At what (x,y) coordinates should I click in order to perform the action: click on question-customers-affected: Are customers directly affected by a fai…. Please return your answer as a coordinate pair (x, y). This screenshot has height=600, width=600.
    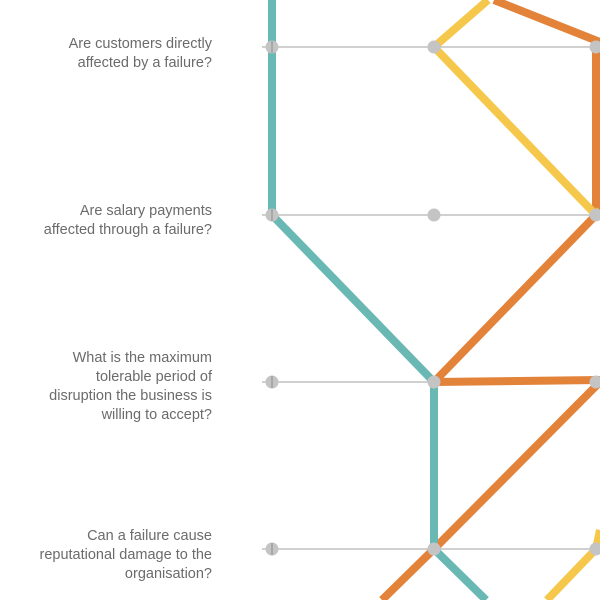
    Looking at the image, I should click on (140, 53).